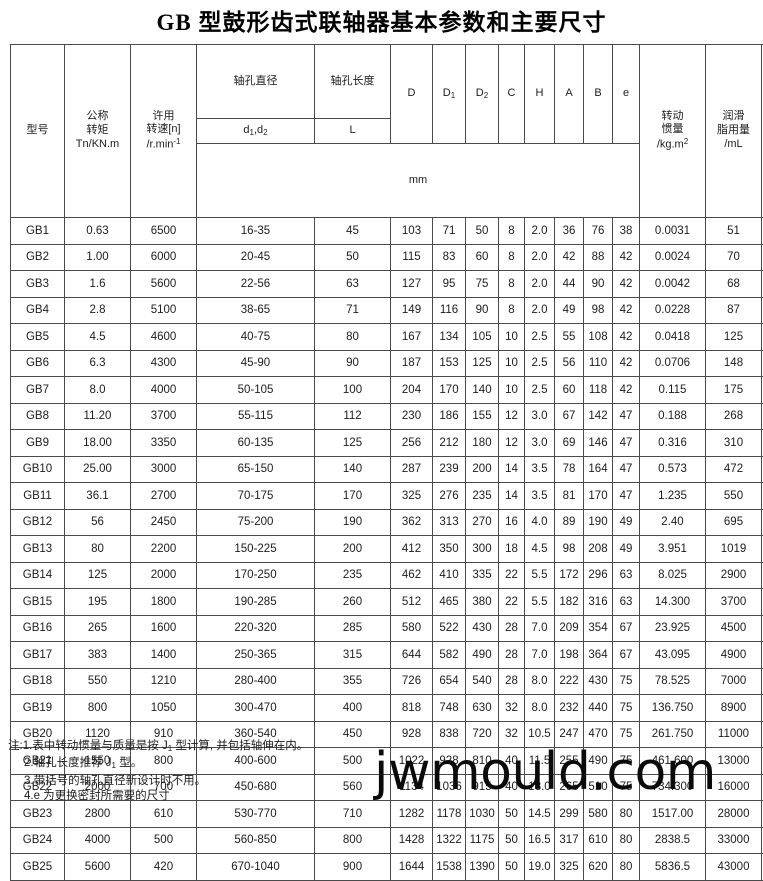 The height and width of the screenshot is (881, 763). I want to click on cell-D2: 90, so click(482, 310).